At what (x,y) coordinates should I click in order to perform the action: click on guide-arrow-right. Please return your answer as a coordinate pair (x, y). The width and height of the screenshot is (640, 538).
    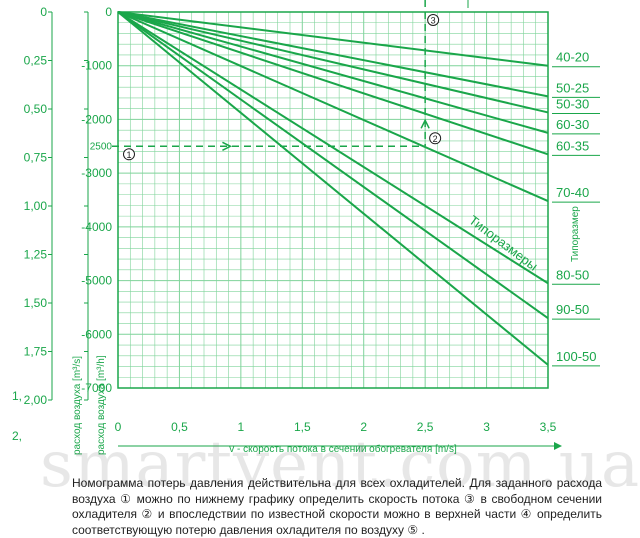
    Looking at the image, I should click on (227, 146).